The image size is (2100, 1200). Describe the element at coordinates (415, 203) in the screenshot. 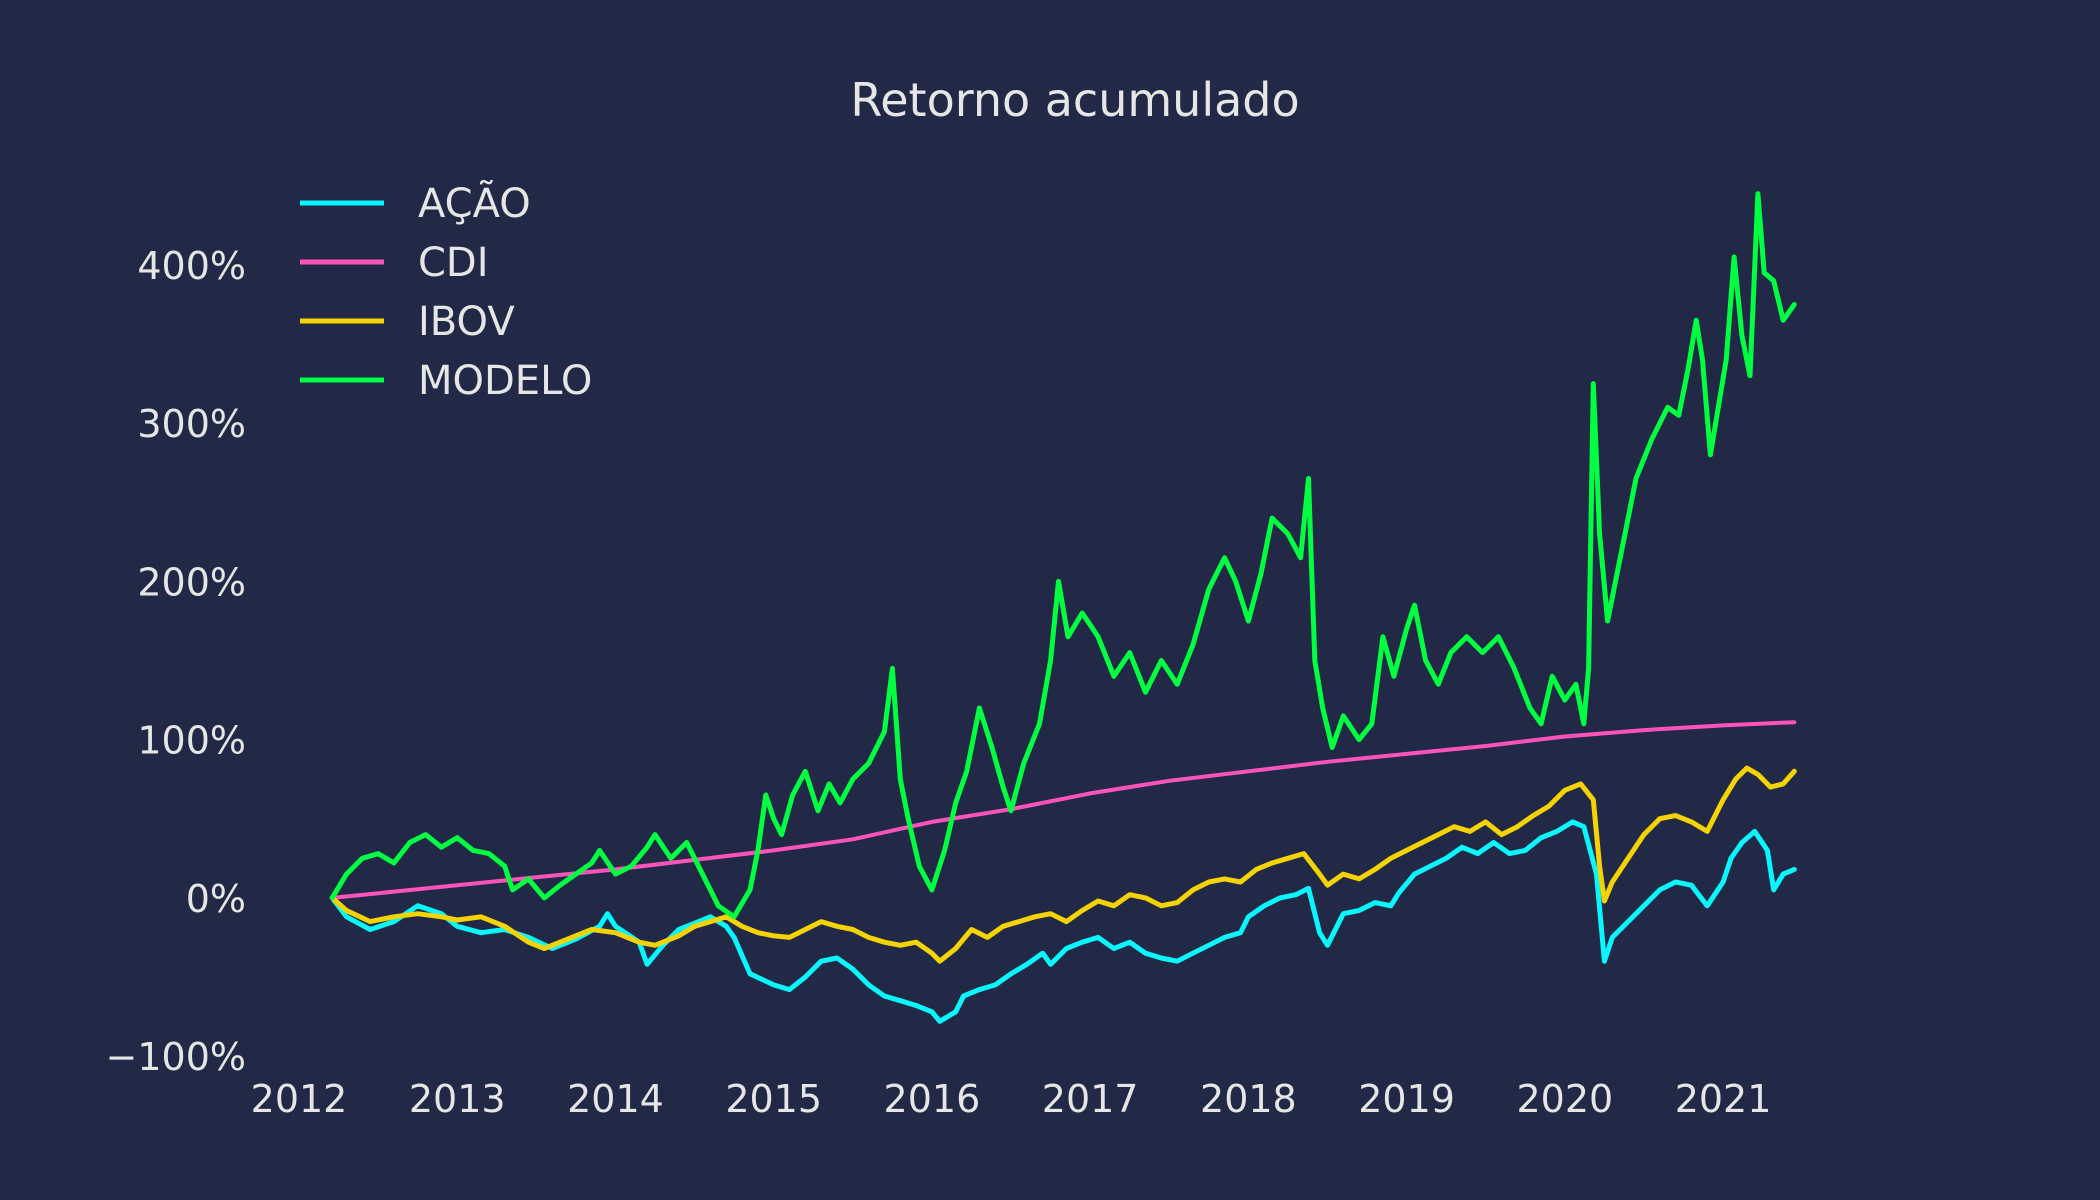

I see `legend-item: AÇÃO` at that location.